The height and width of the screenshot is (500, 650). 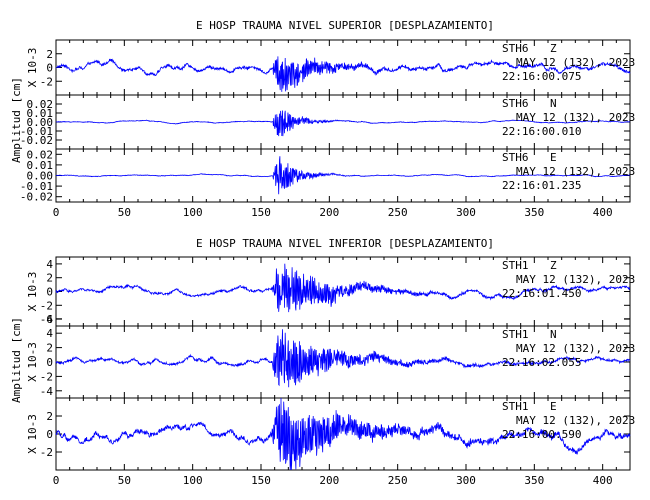 What do you see at coordinates (16, 120) in the screenshot?
I see `ylabel-superior: Amplitud [cm]` at bounding box center [16, 120].